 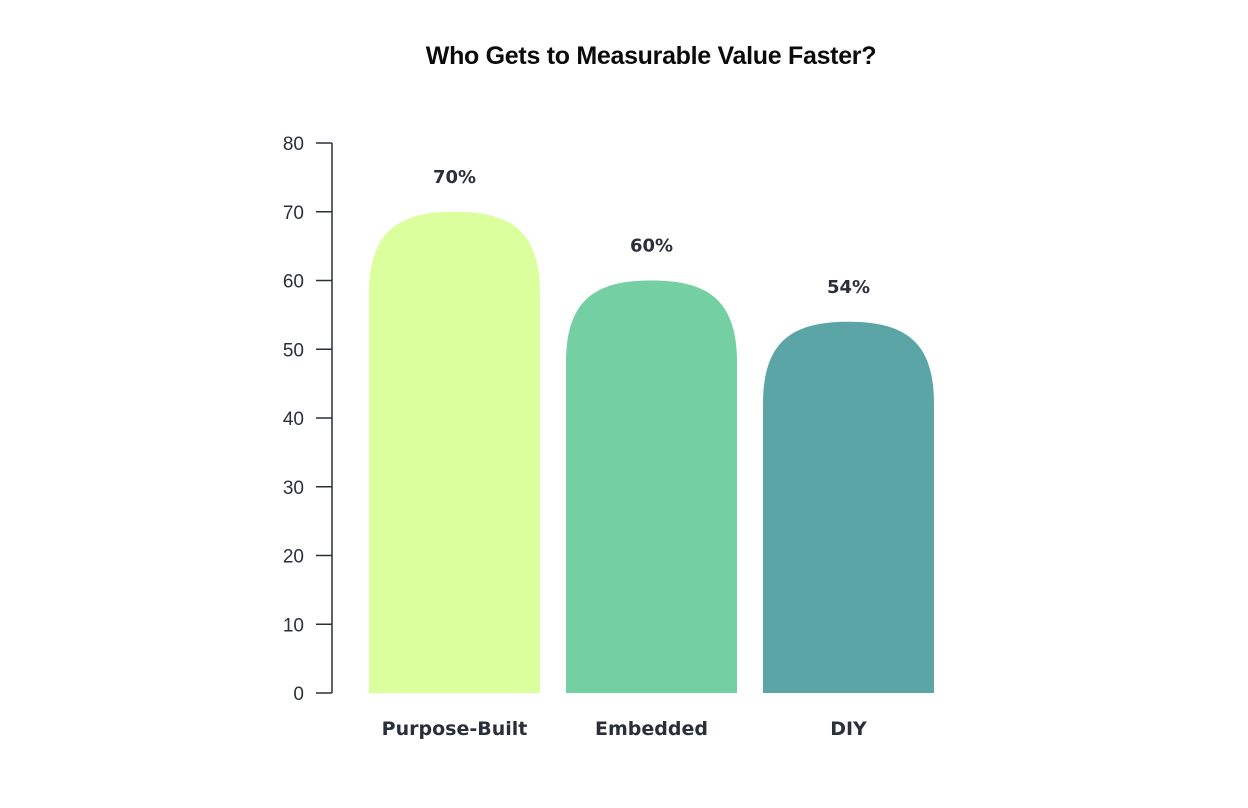 What do you see at coordinates (298, 694) in the screenshot?
I see `y-tick-label: 0` at bounding box center [298, 694].